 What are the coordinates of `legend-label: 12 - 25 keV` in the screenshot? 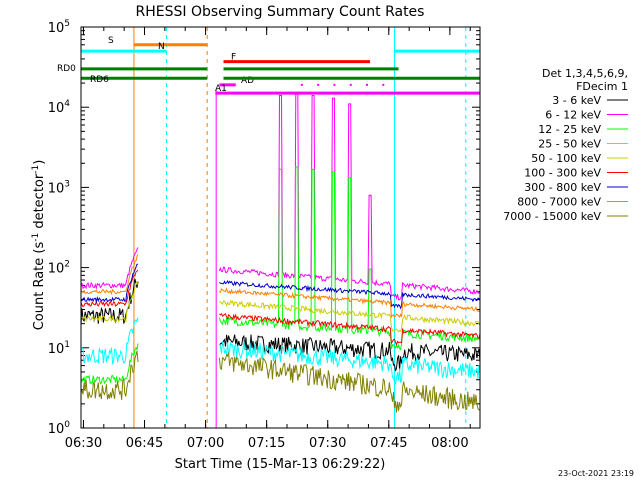 It's located at (569, 129).